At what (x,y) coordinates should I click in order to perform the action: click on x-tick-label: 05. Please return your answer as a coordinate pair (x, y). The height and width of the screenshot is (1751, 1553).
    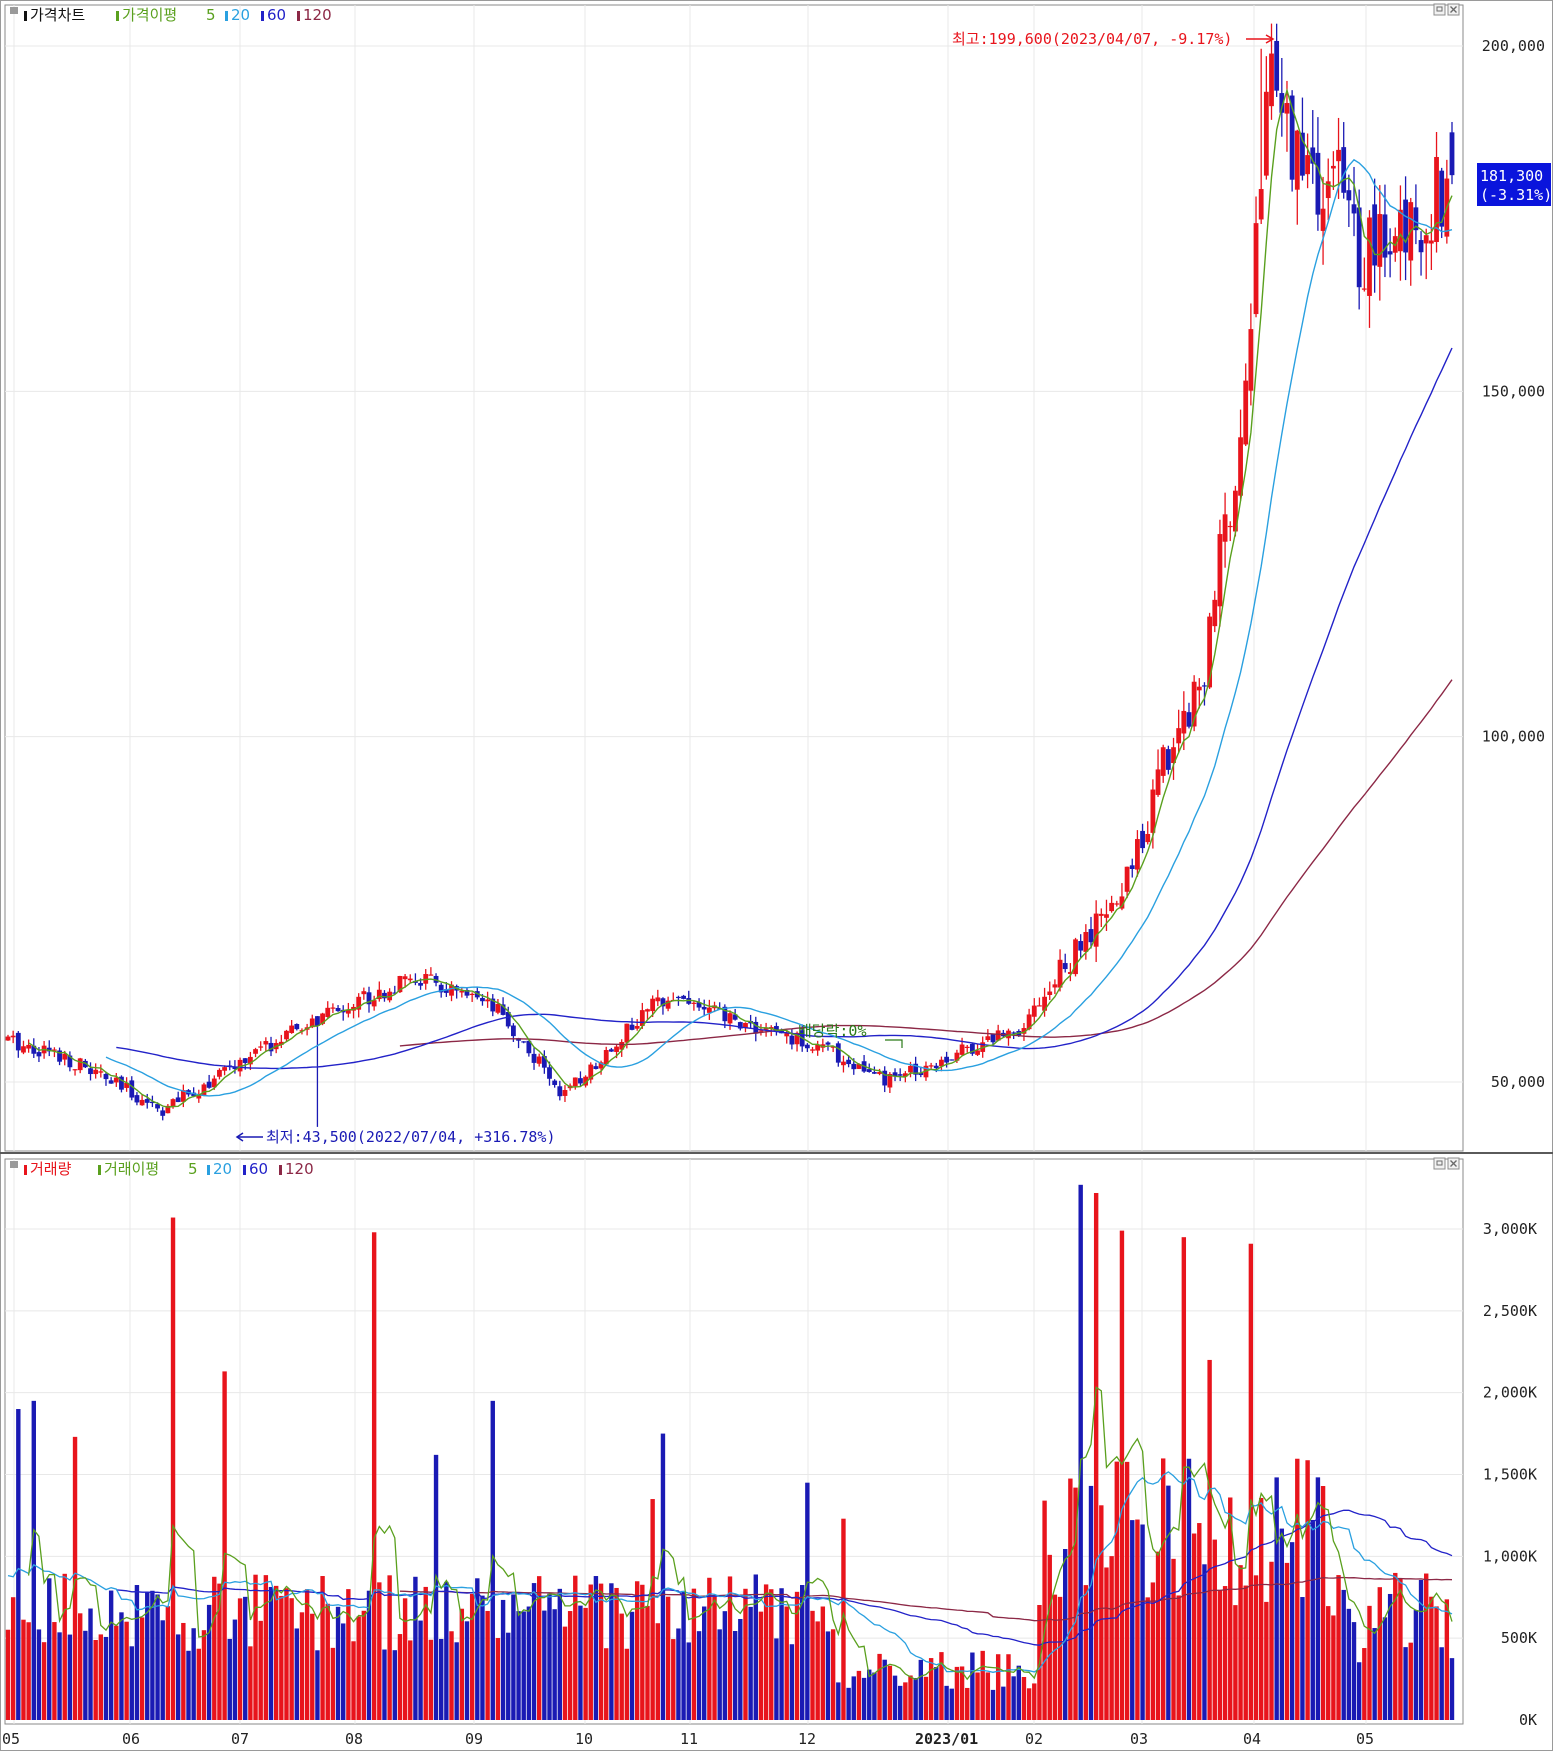
    Looking at the image, I should click on (11, 1739).